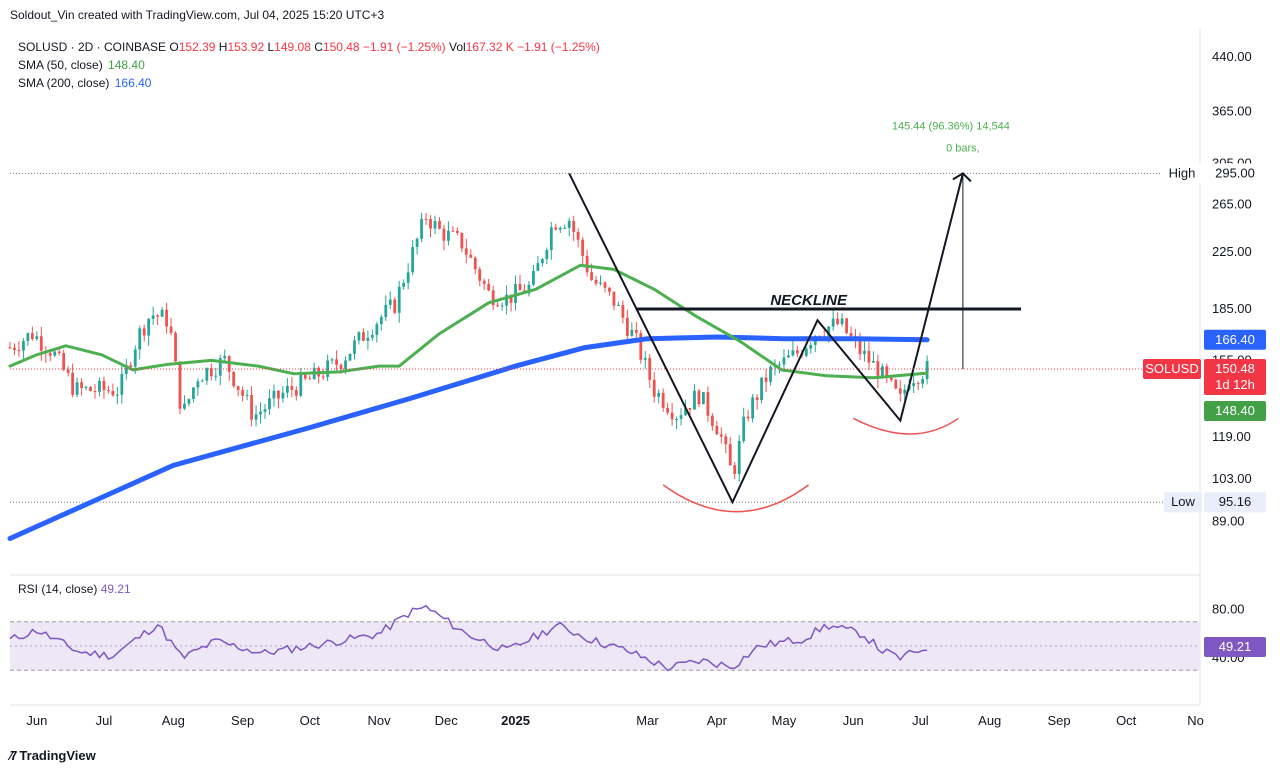  Describe the element at coordinates (174, 47) in the screenshot. I see `open-label: O` at that location.